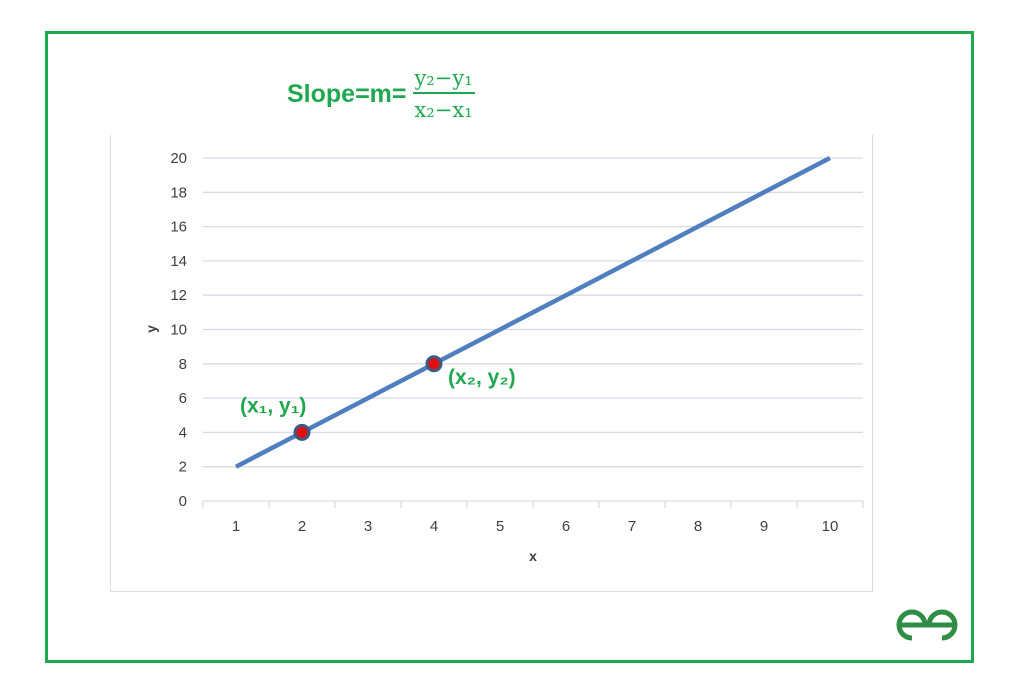 This screenshot has width=1024, height=699. I want to click on formula-fraction: y₂−y₁ x₂−x₁, so click(443, 94).